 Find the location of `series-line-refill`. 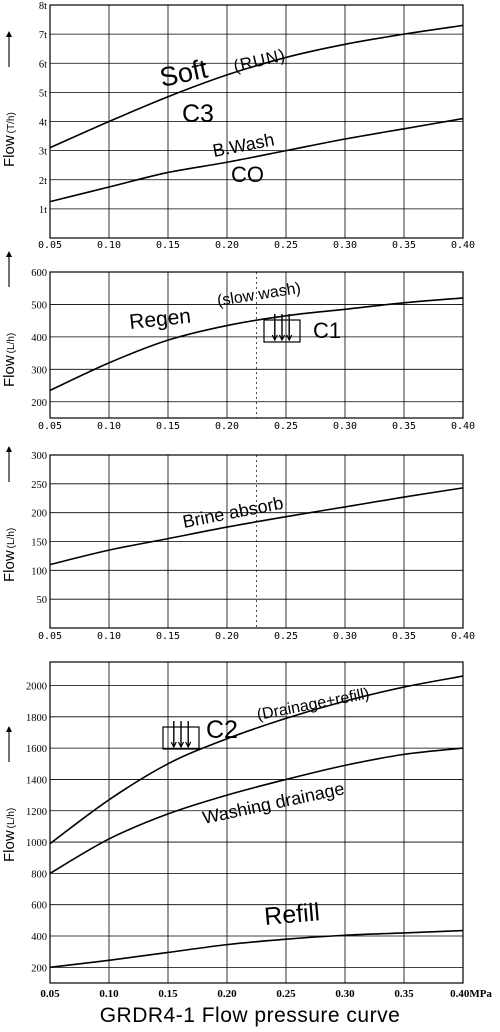

series-line-refill is located at coordinates (256, 949).